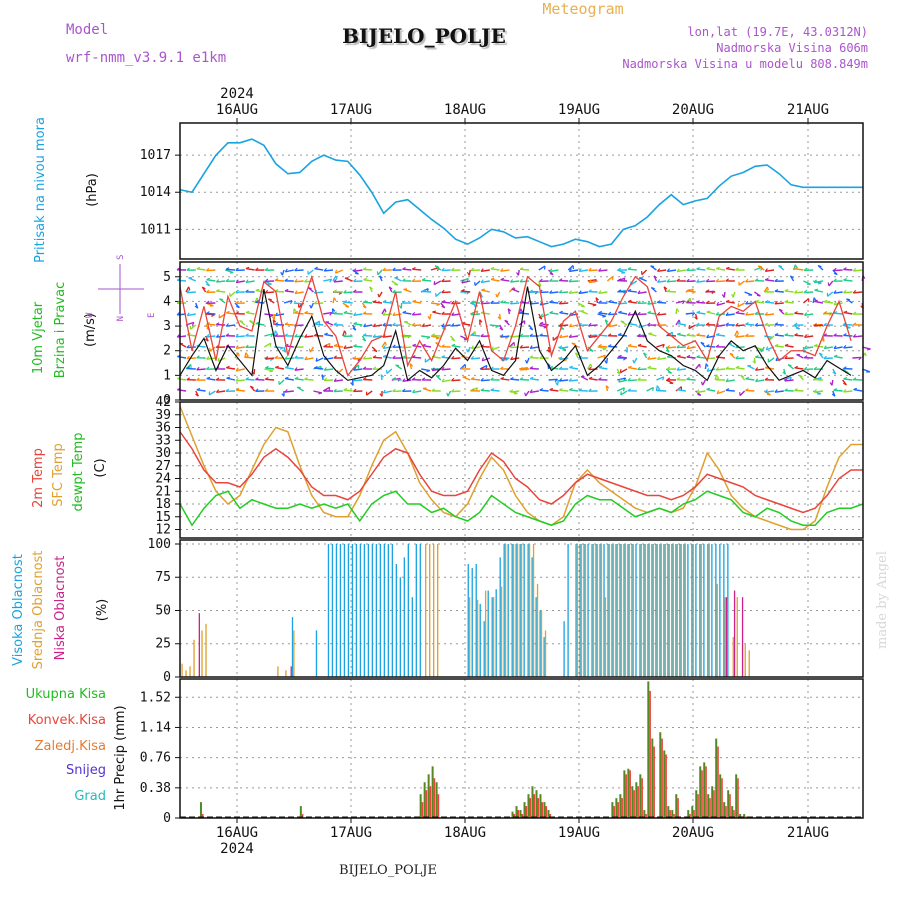 The width and height of the screenshot is (900, 900). I want to click on model-label: Model, so click(87, 30).